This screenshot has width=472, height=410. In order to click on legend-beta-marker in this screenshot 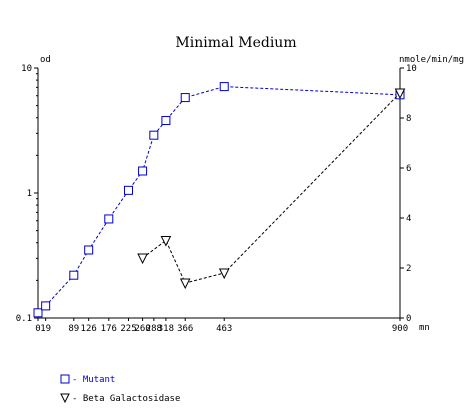, I will do `click(65, 398)`.